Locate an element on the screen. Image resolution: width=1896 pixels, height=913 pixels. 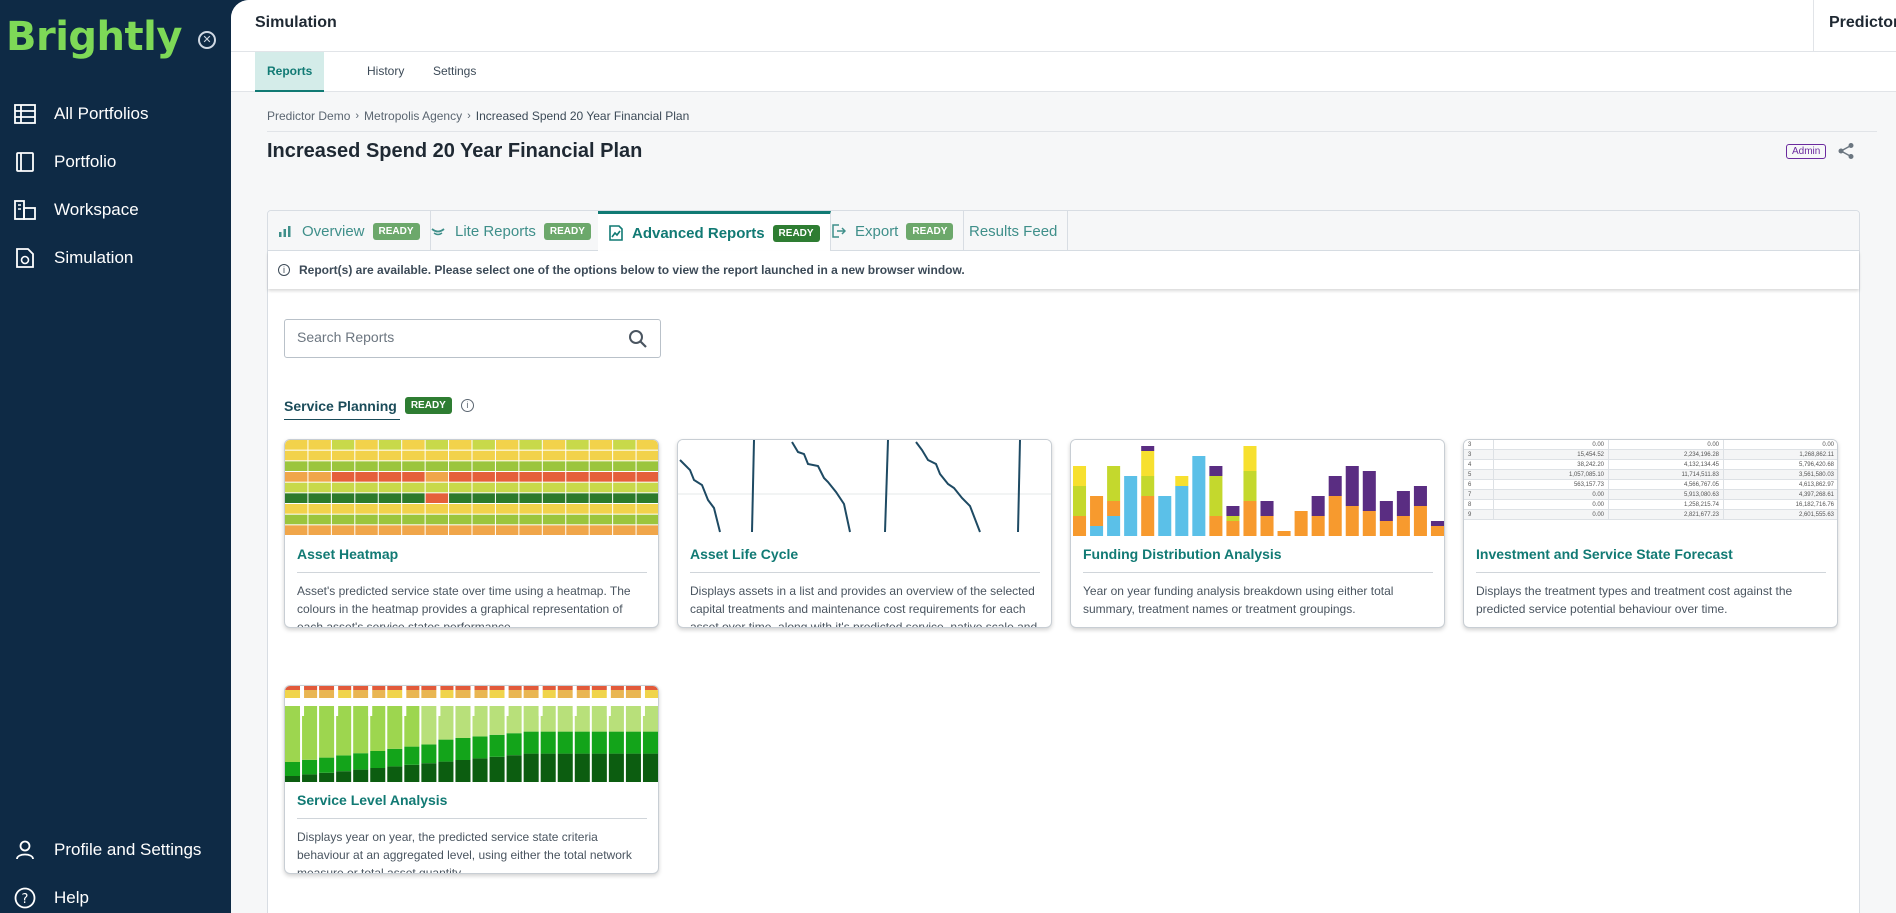
book-icon is located at coordinates (25, 162).